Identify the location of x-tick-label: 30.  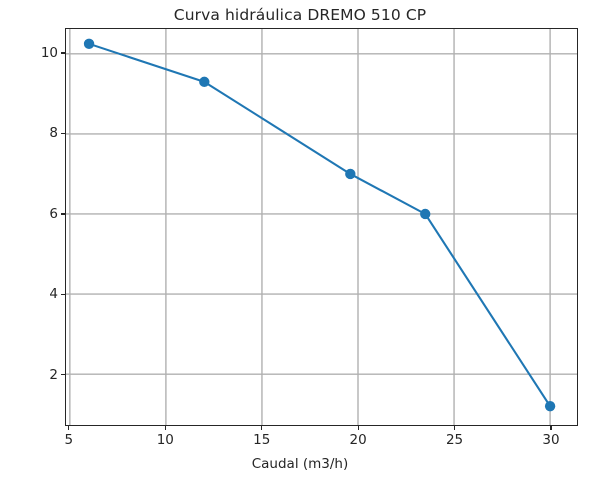
(551, 440).